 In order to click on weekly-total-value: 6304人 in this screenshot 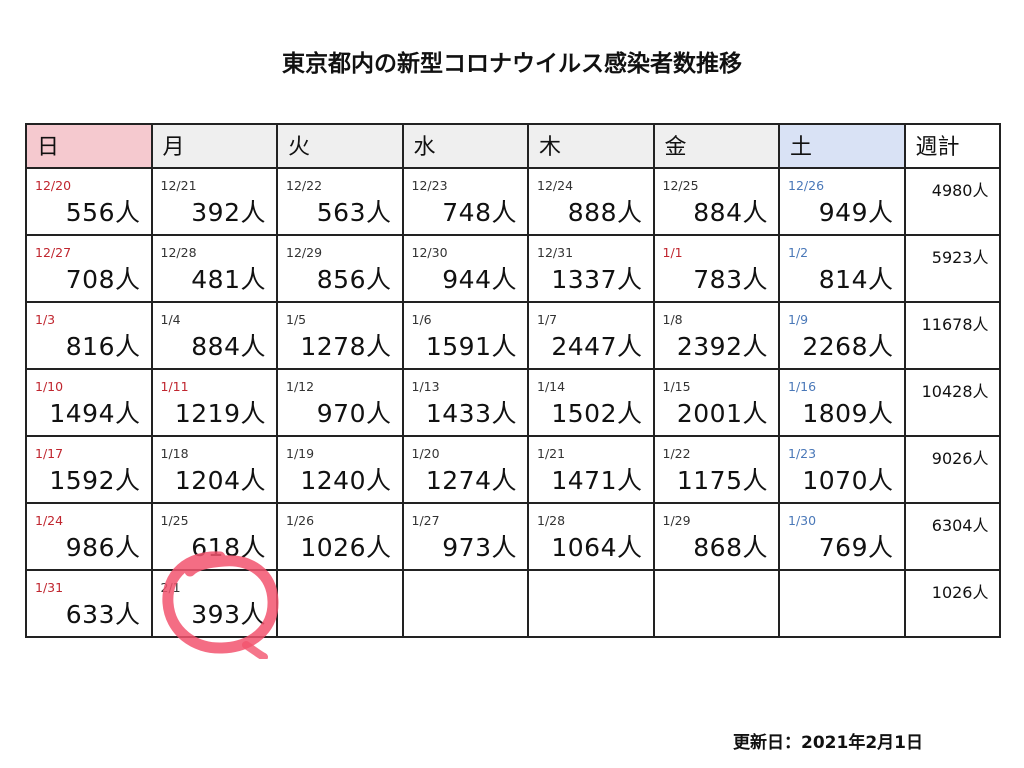, I will do `click(960, 525)`.